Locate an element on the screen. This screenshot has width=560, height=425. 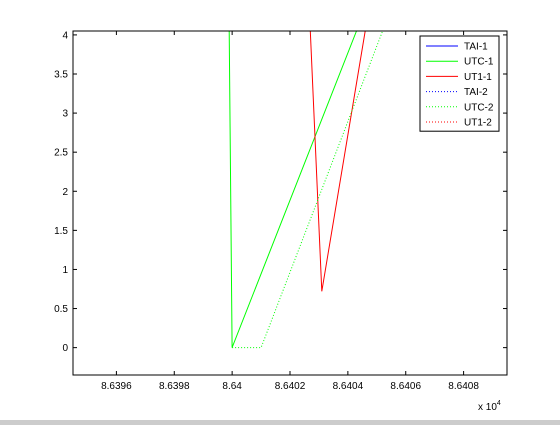
legend-label-utc-2: UTC-2 is located at coordinates (479, 107).